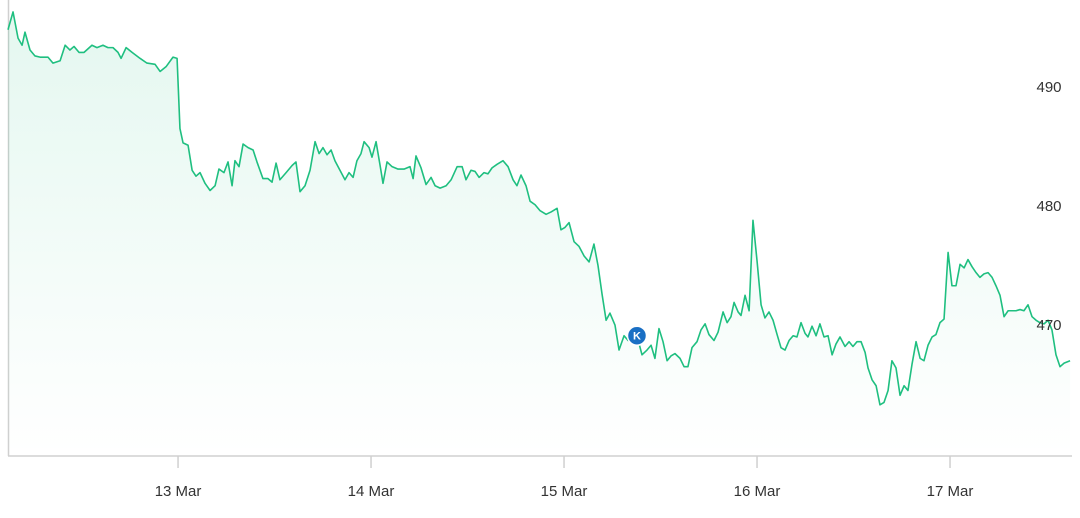  Describe the element at coordinates (371, 491) in the screenshot. I see `x-tick-label: 14 Mar` at that location.